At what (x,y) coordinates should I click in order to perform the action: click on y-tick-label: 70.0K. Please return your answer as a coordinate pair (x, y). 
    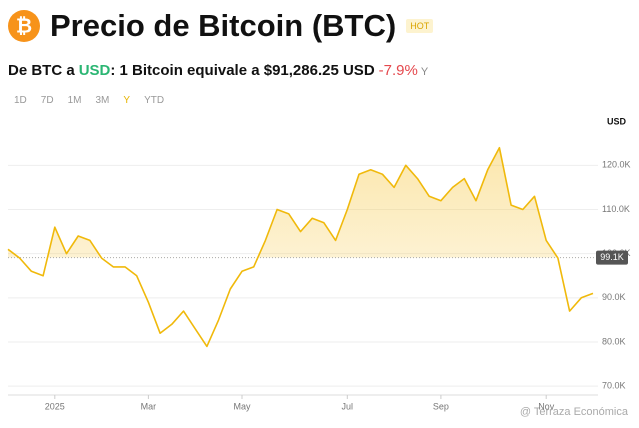
    Looking at the image, I should click on (614, 386).